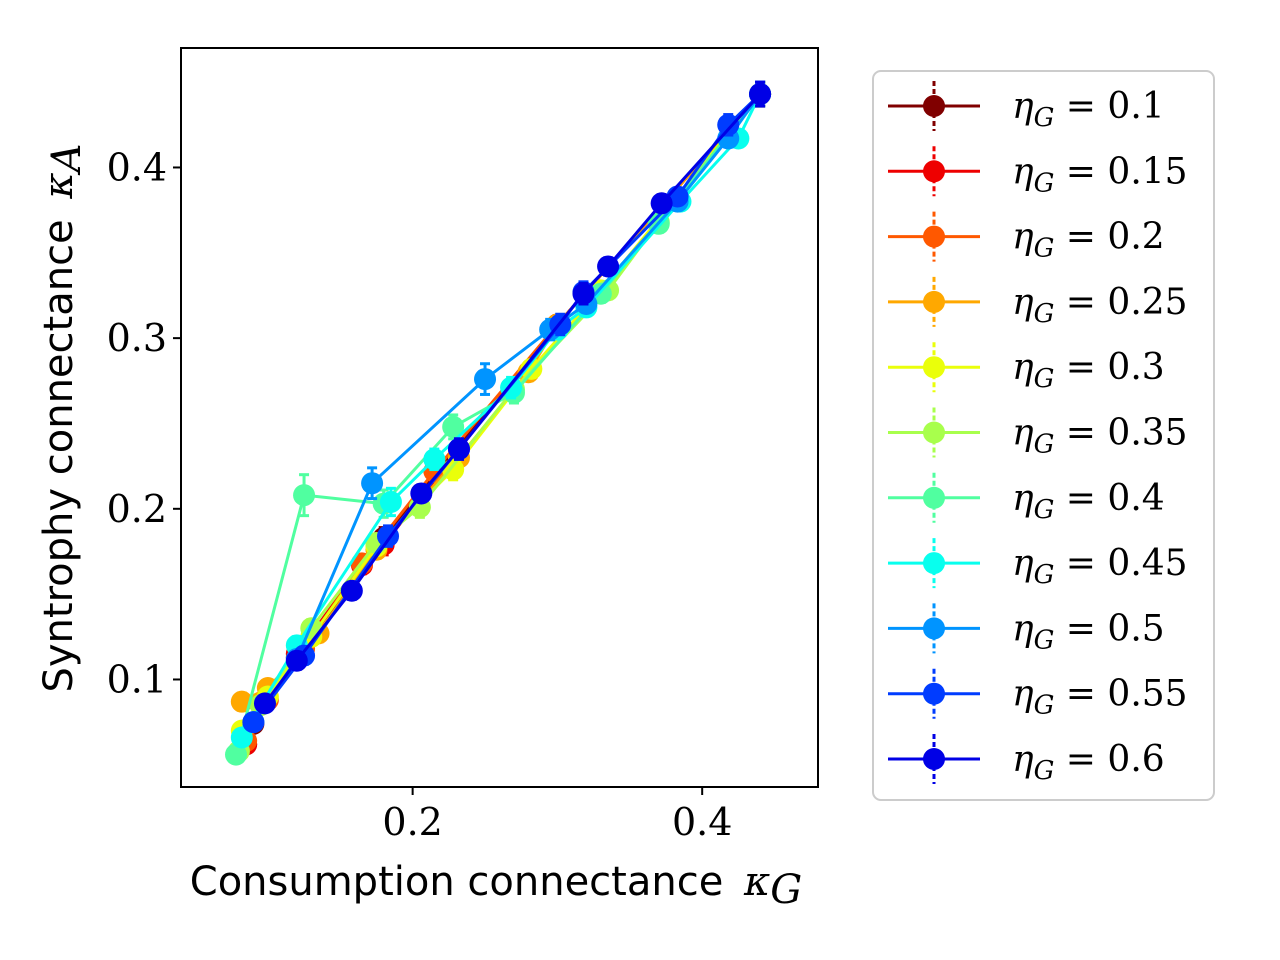 The height and width of the screenshot is (960, 1280). What do you see at coordinates (557, 815) in the screenshot?
I see `x-axis: 0.2 0.4` at bounding box center [557, 815].